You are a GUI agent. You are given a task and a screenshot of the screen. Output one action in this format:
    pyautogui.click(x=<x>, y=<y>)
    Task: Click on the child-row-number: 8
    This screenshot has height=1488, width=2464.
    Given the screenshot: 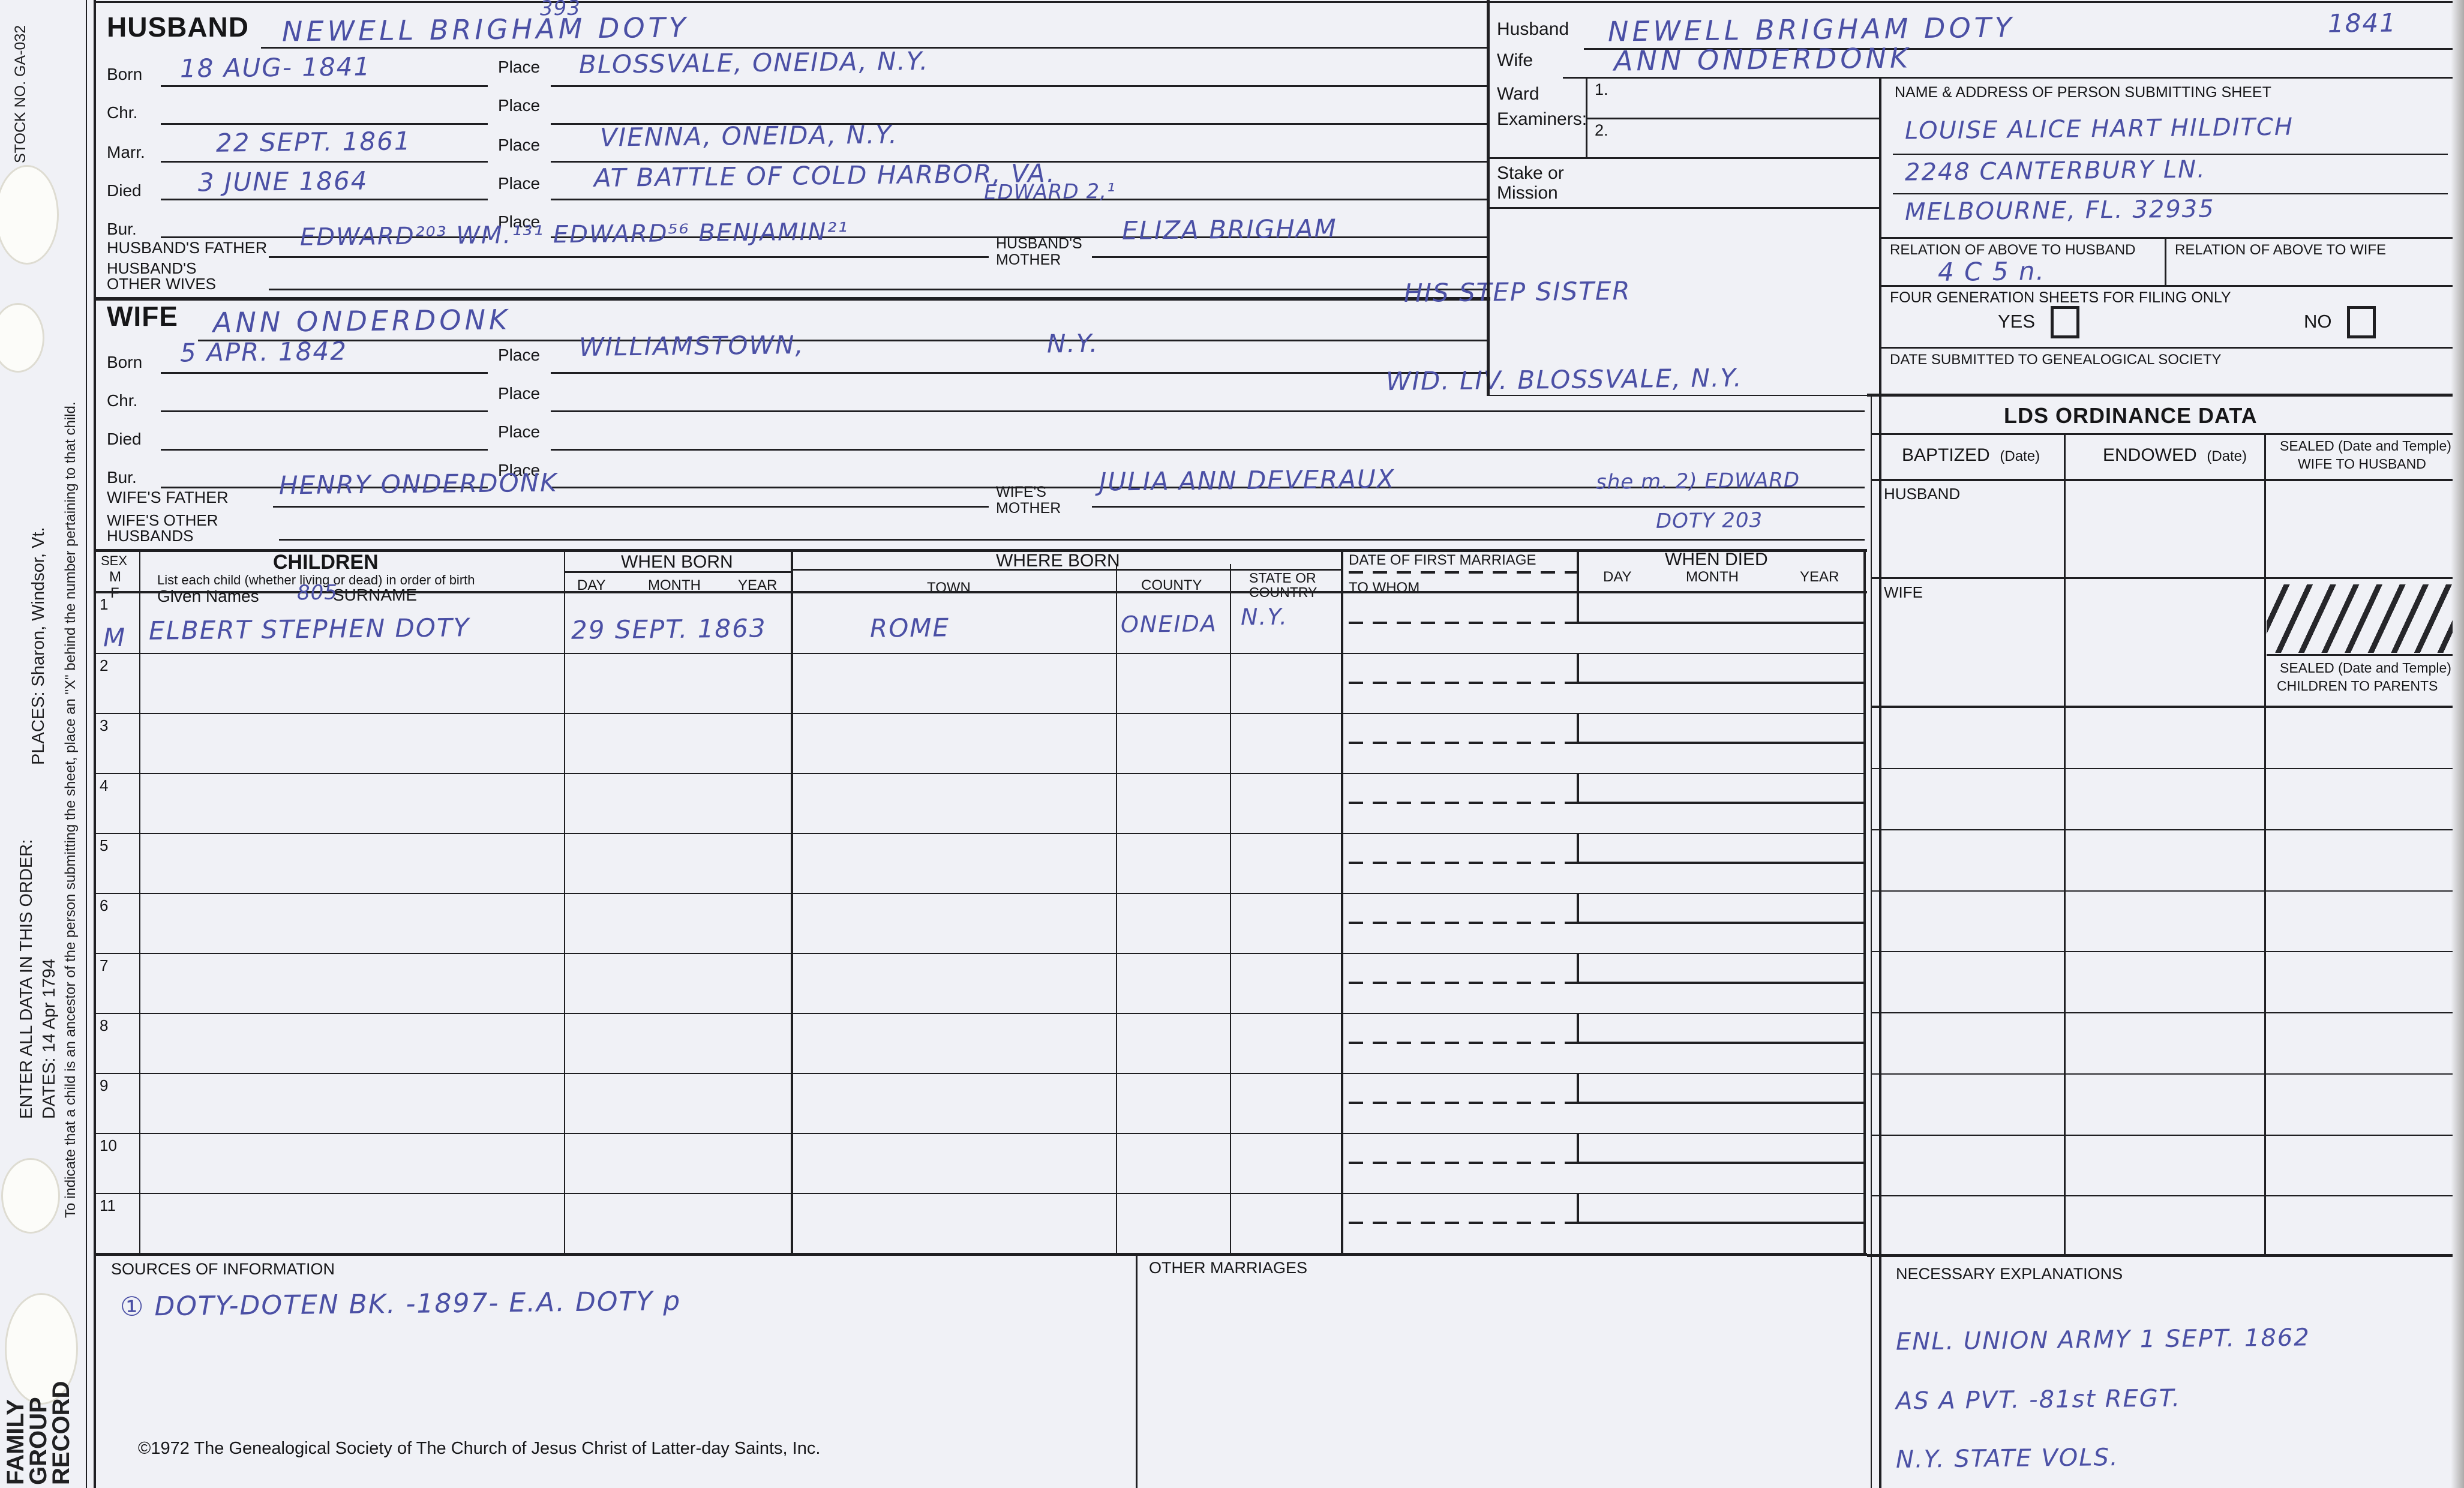 What is the action you would take?
    pyautogui.click(x=104, y=1025)
    